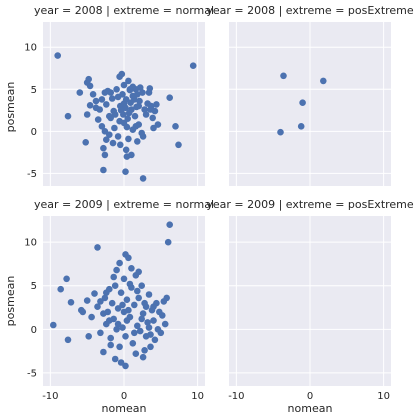 The height and width of the screenshot is (420, 415). Describe the element at coordinates (30, 243) in the screenshot. I see `y-tick-label: 10` at that location.